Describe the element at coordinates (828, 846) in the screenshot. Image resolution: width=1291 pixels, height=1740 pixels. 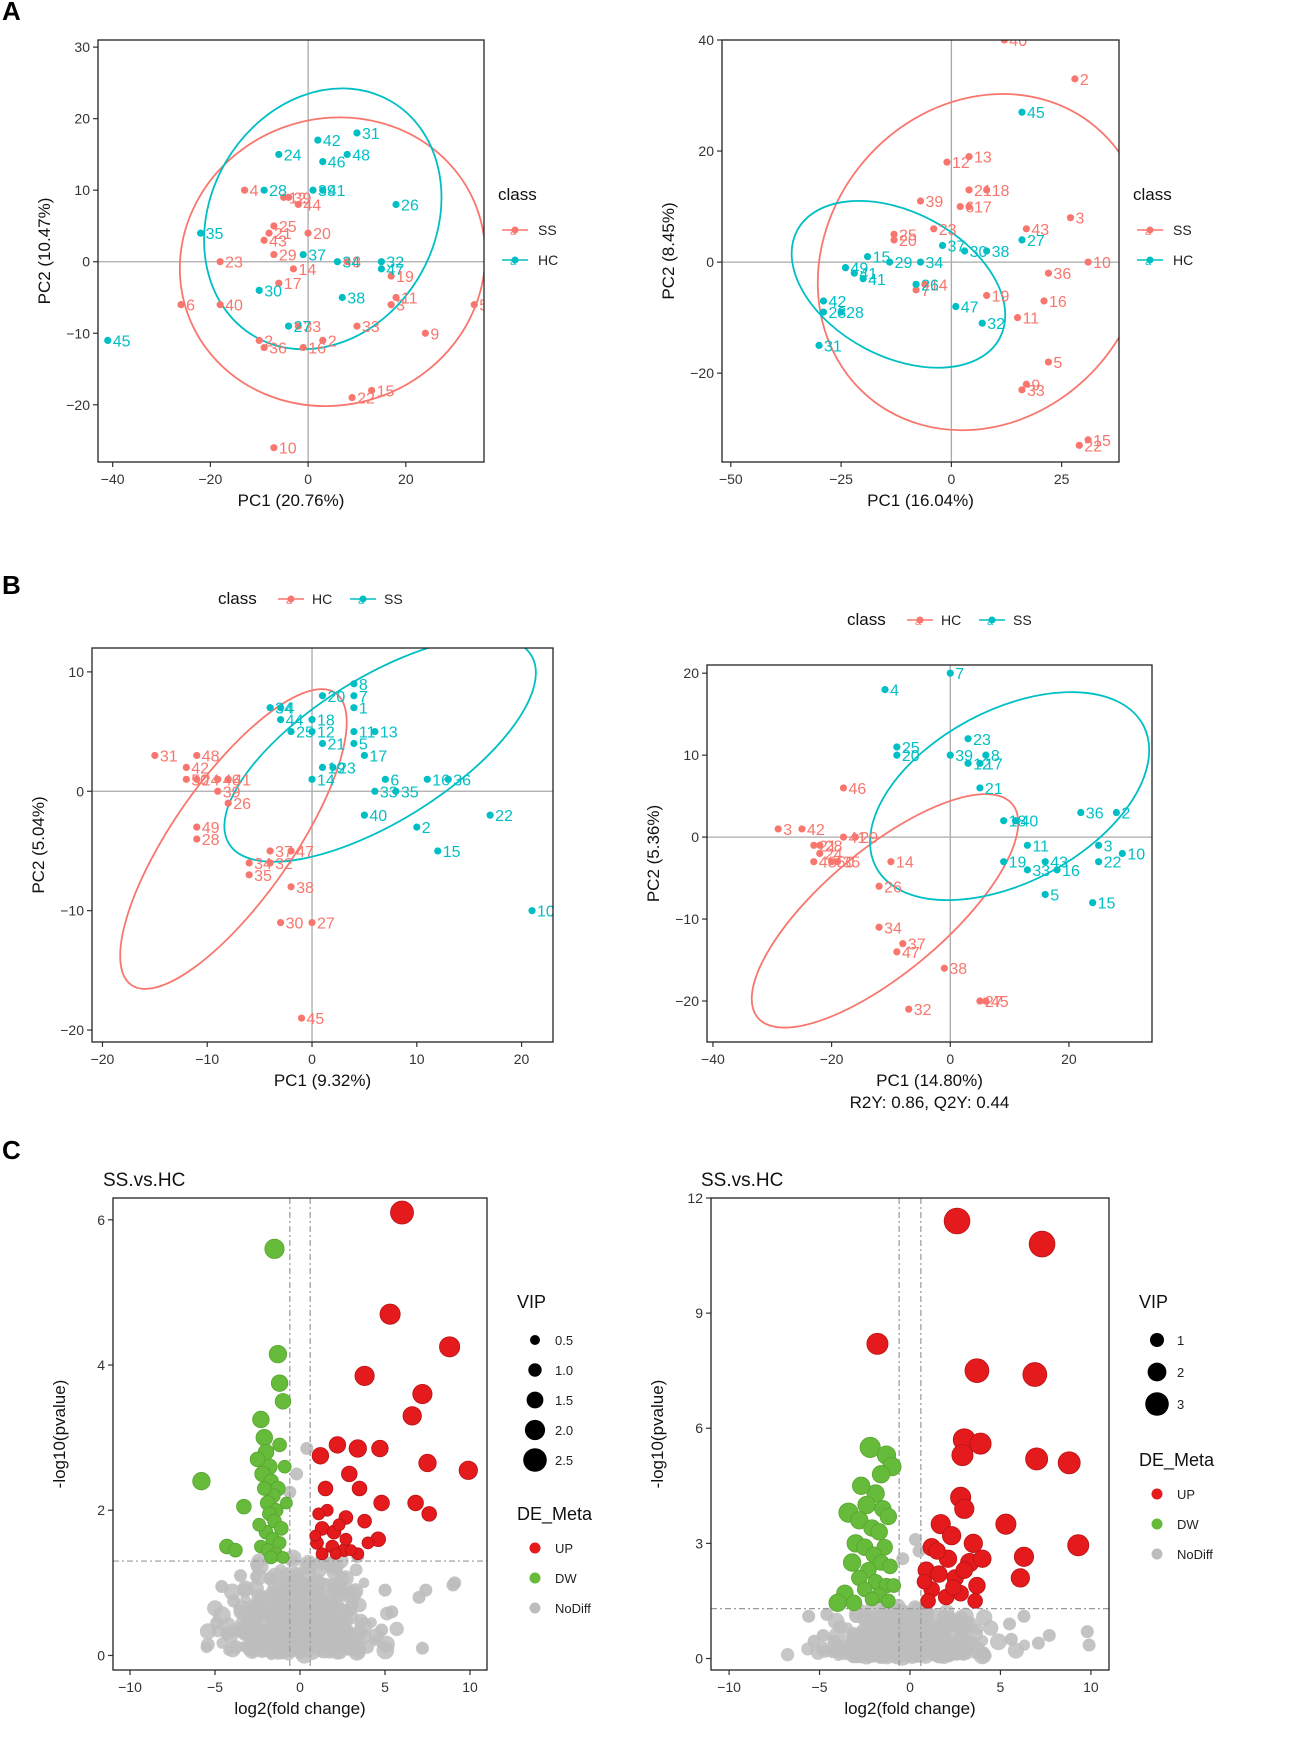
I see `point-label-HC: 21` at that location.